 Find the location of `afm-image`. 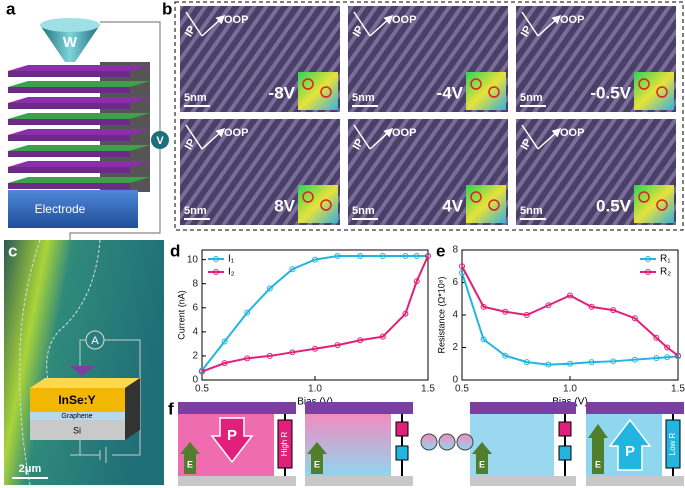

afm-image is located at coordinates (84, 362).